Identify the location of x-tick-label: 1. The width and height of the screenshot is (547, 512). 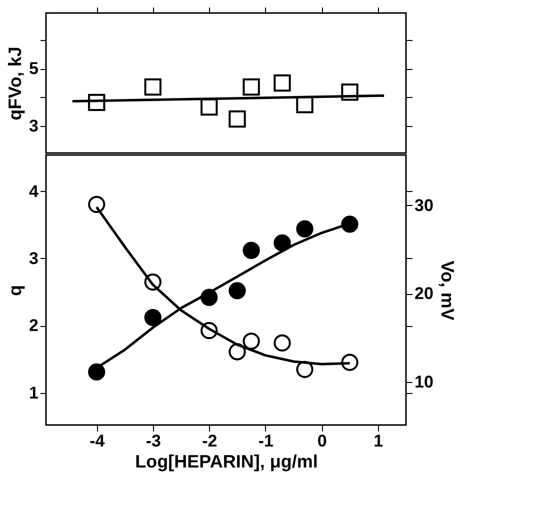
(379, 441).